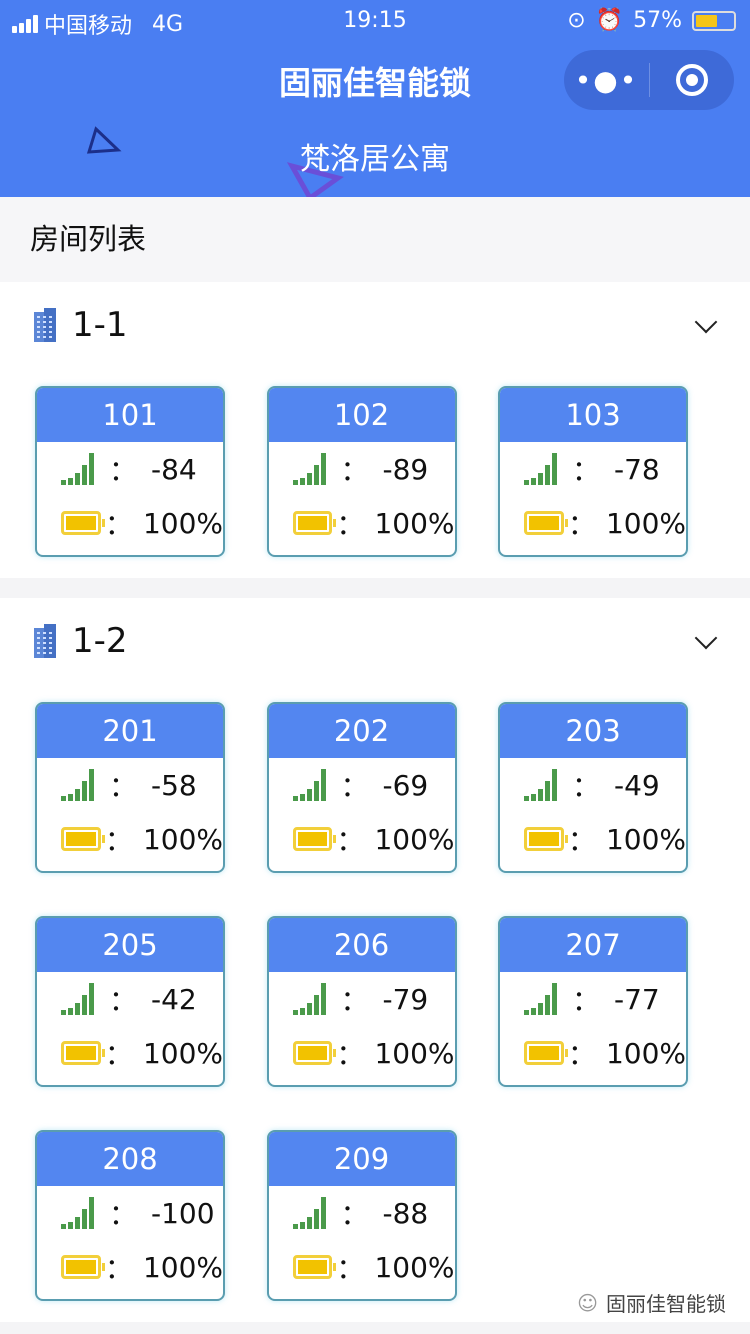 Image resolution: width=750 pixels, height=1334 pixels. Describe the element at coordinates (593, 945) in the screenshot. I see `room-number: 207` at that location.